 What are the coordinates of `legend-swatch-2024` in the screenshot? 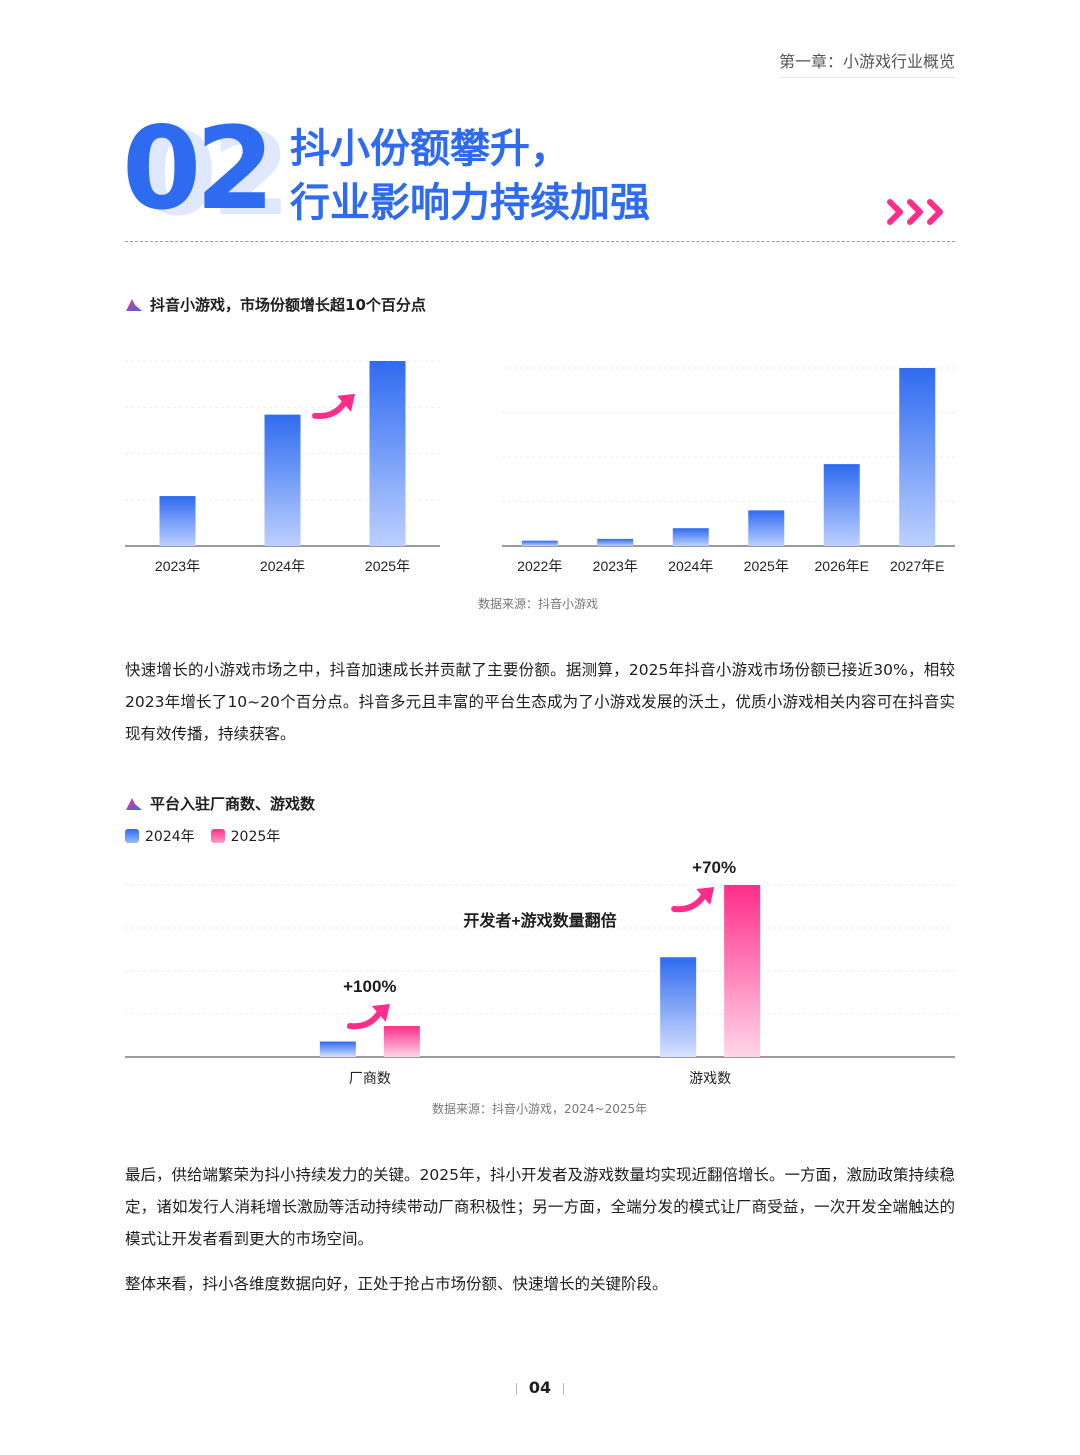 It's located at (132, 836).